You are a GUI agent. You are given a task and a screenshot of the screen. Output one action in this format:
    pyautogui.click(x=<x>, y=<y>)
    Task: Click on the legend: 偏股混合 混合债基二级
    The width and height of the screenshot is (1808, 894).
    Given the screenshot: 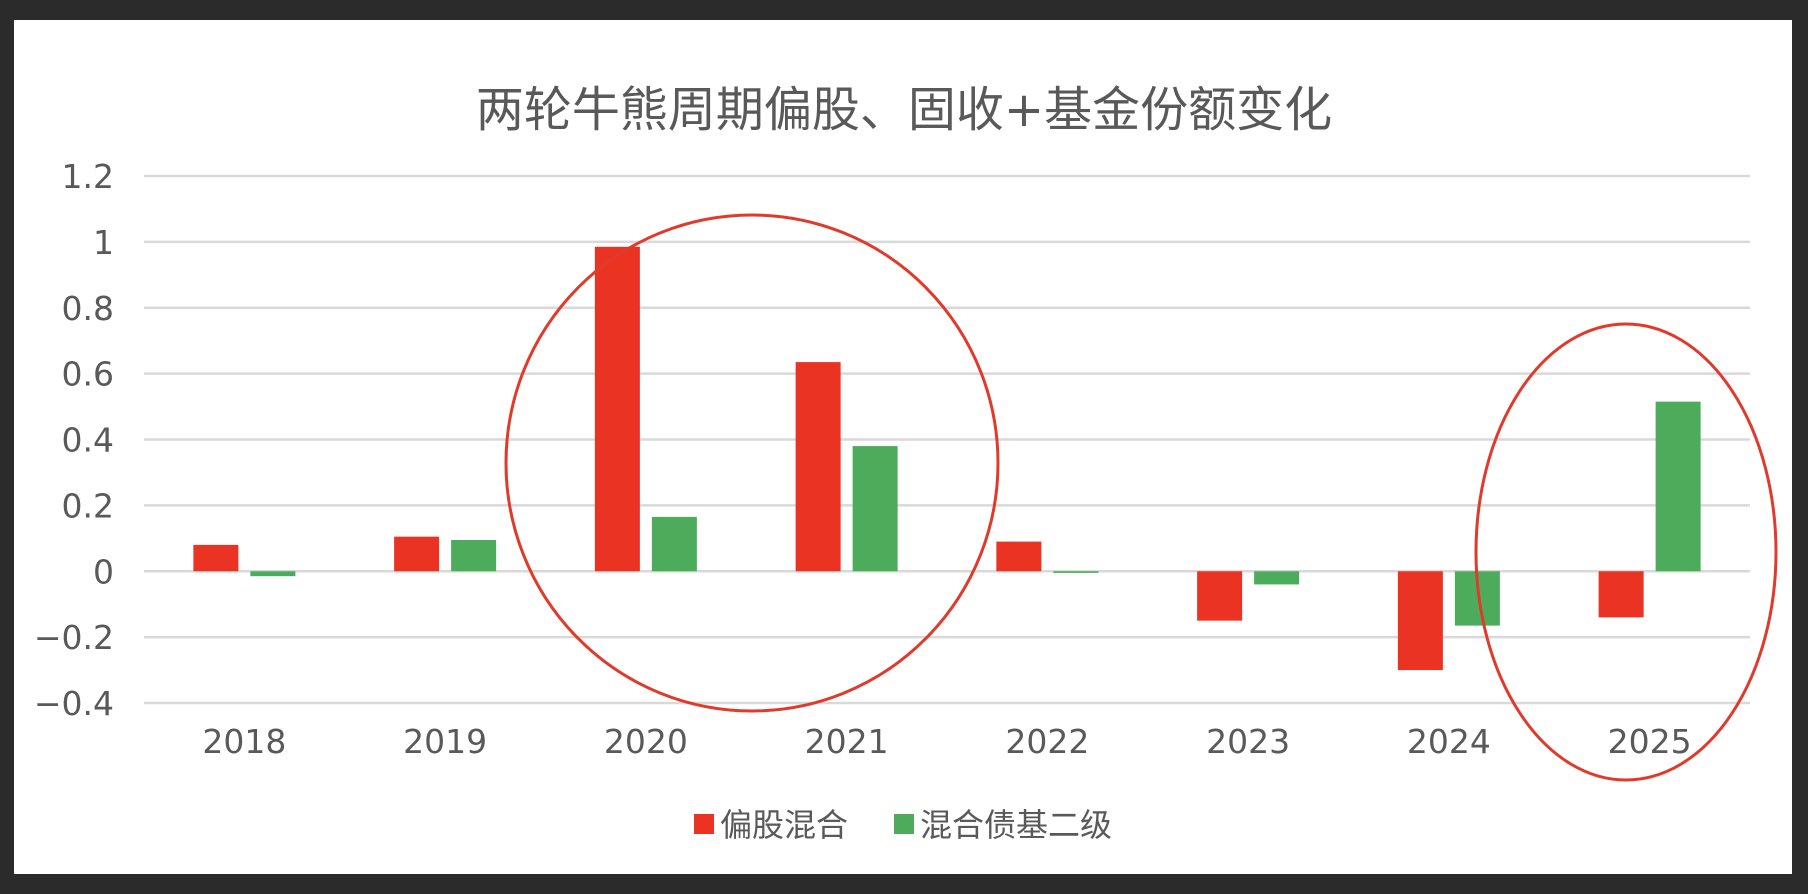 What is the action you would take?
    pyautogui.click(x=903, y=825)
    